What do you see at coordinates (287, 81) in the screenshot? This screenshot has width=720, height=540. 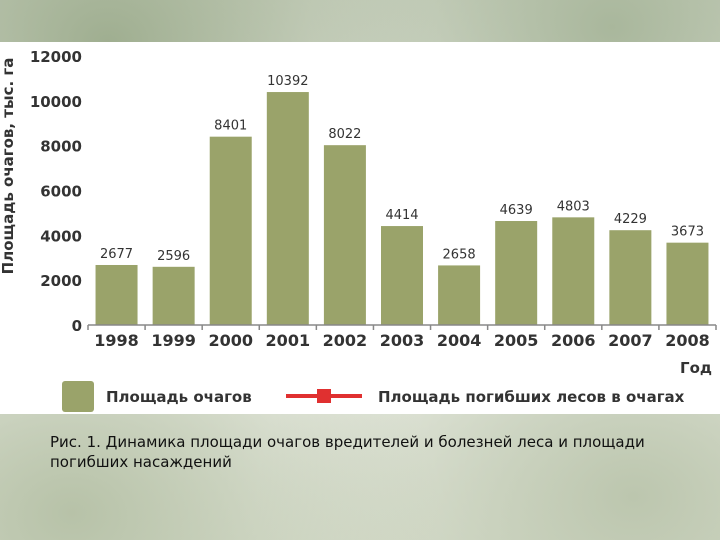 I see `bar-value-label: 10392` at bounding box center [287, 81].